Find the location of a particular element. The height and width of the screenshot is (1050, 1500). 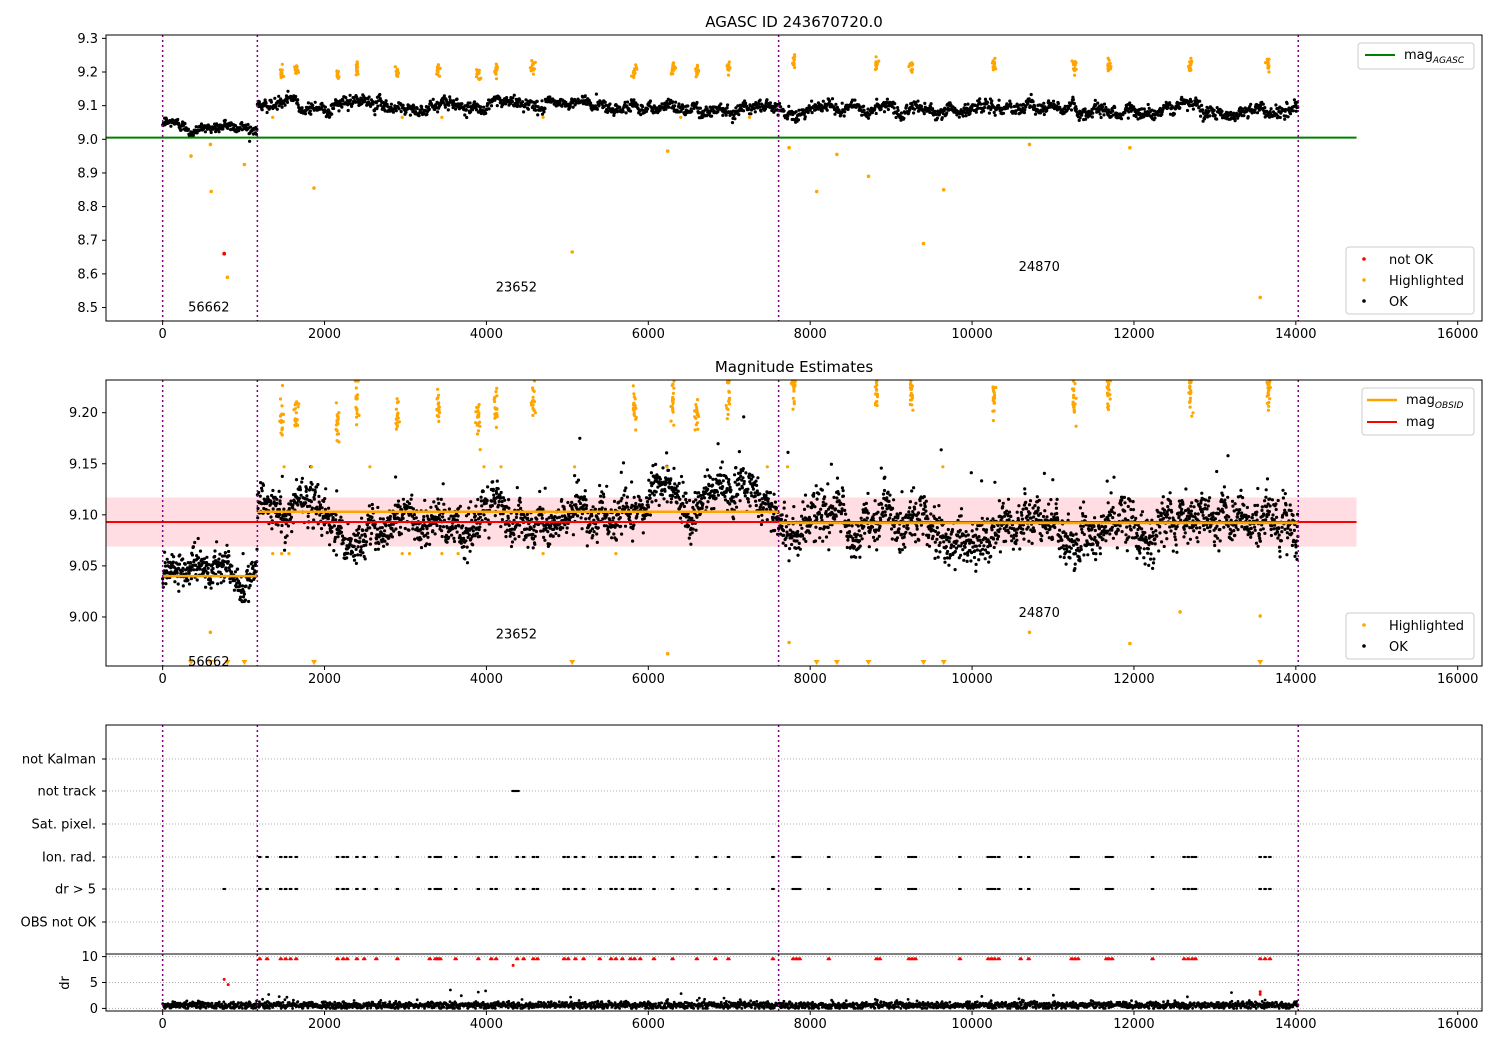

x-tick-label: 12000 is located at coordinates (1133, 334).